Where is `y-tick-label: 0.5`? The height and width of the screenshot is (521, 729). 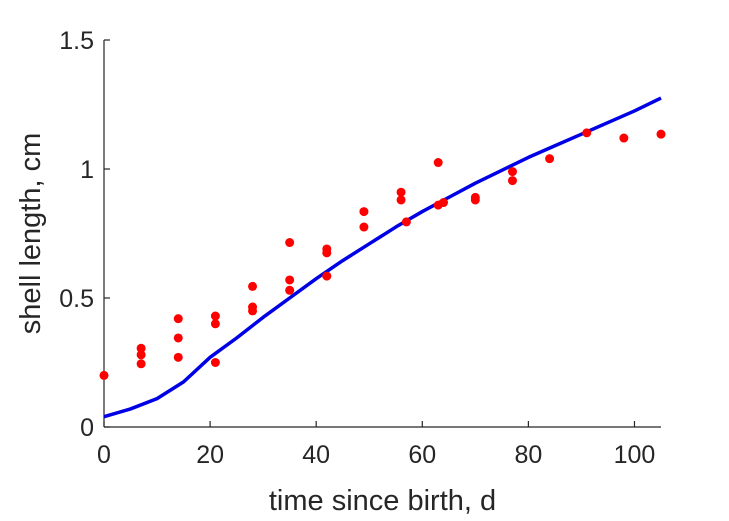 y-tick-label: 0.5 is located at coordinates (76, 299).